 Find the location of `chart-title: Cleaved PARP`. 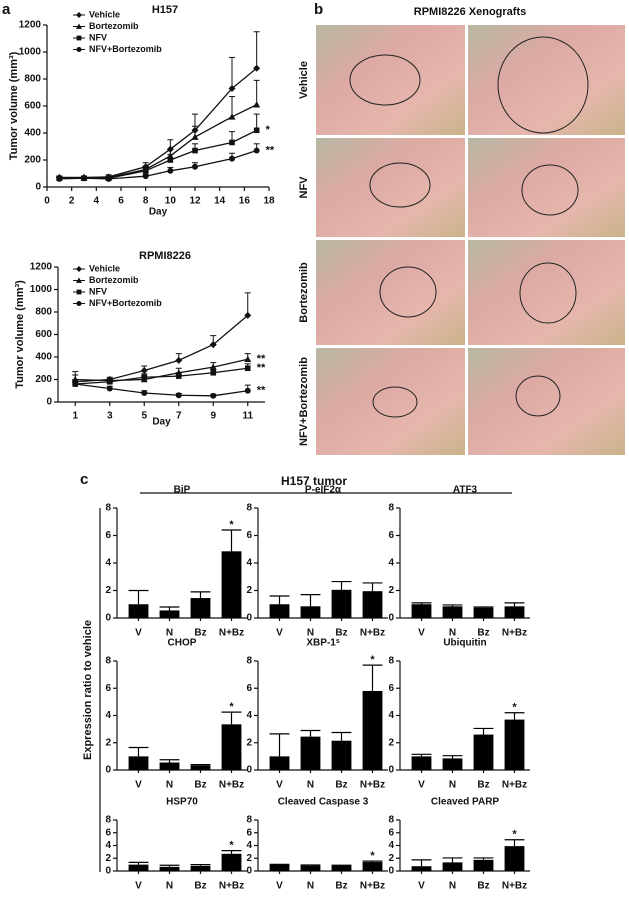

chart-title: Cleaved PARP is located at coordinates (465, 802).